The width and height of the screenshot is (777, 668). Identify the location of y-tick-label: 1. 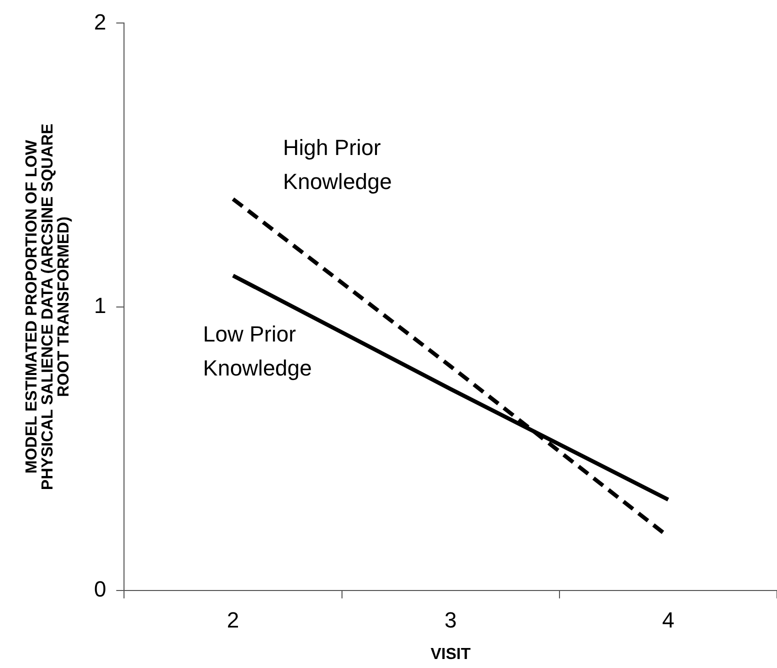
(100, 305).